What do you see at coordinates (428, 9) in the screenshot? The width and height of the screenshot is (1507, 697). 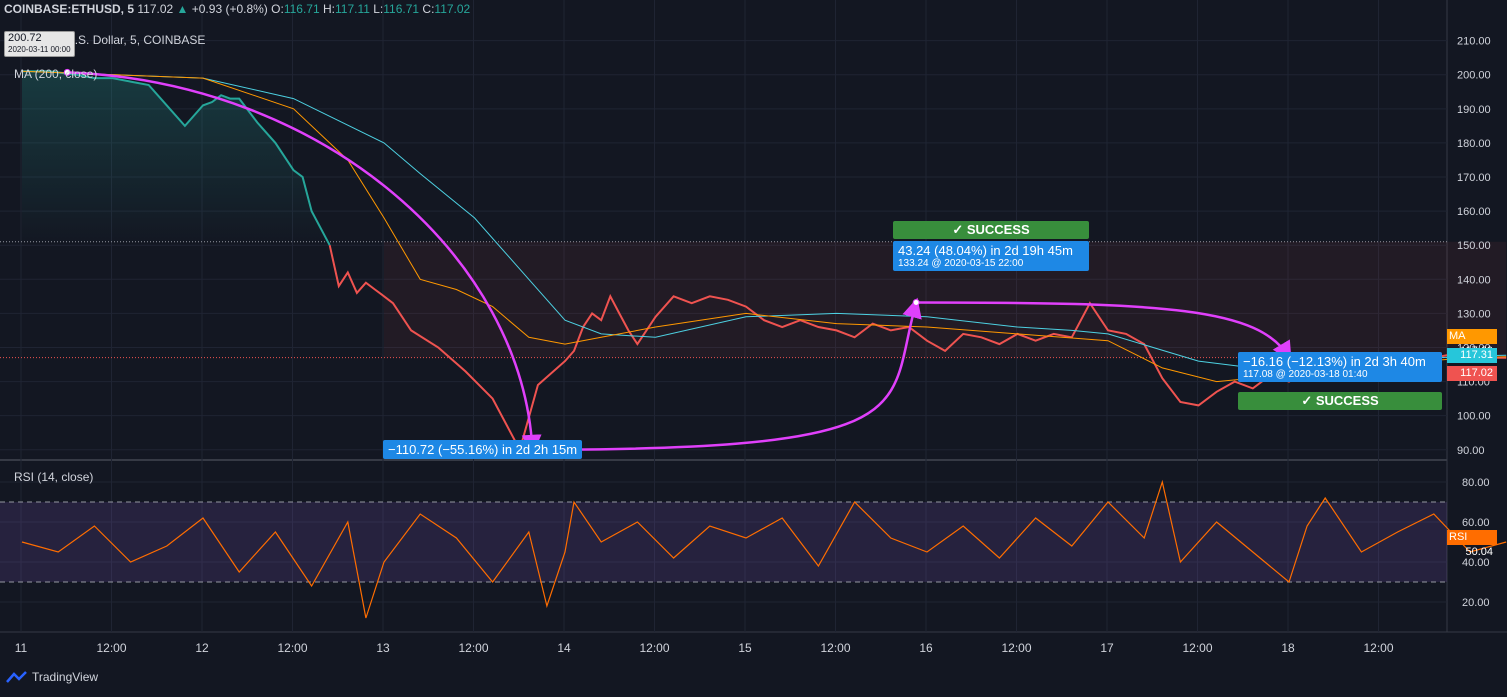 I see `close-label: C:` at bounding box center [428, 9].